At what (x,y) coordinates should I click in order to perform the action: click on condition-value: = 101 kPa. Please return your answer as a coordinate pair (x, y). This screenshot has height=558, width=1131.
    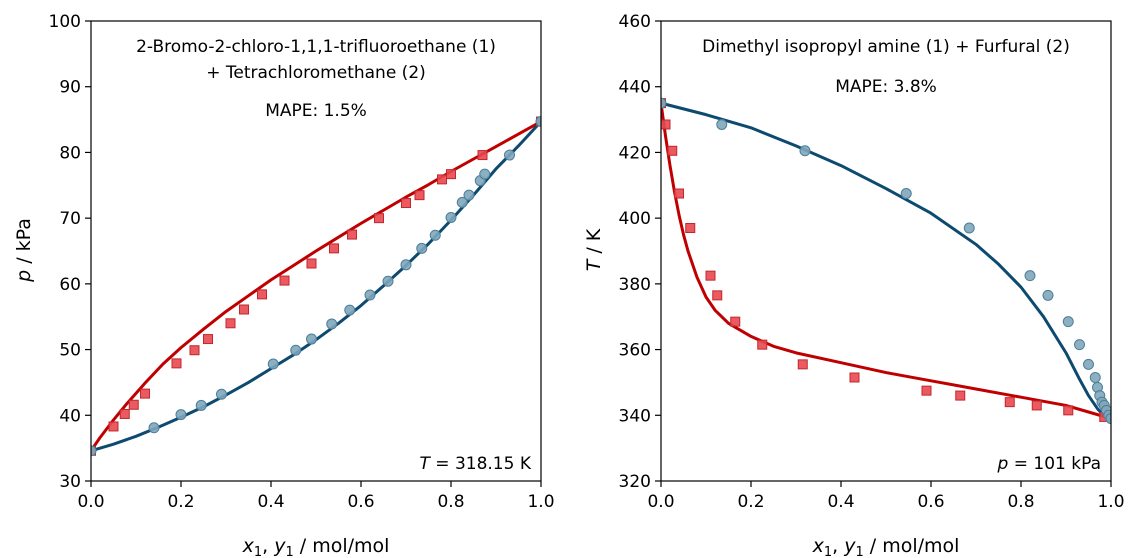
    Looking at the image, I should click on (1054, 464).